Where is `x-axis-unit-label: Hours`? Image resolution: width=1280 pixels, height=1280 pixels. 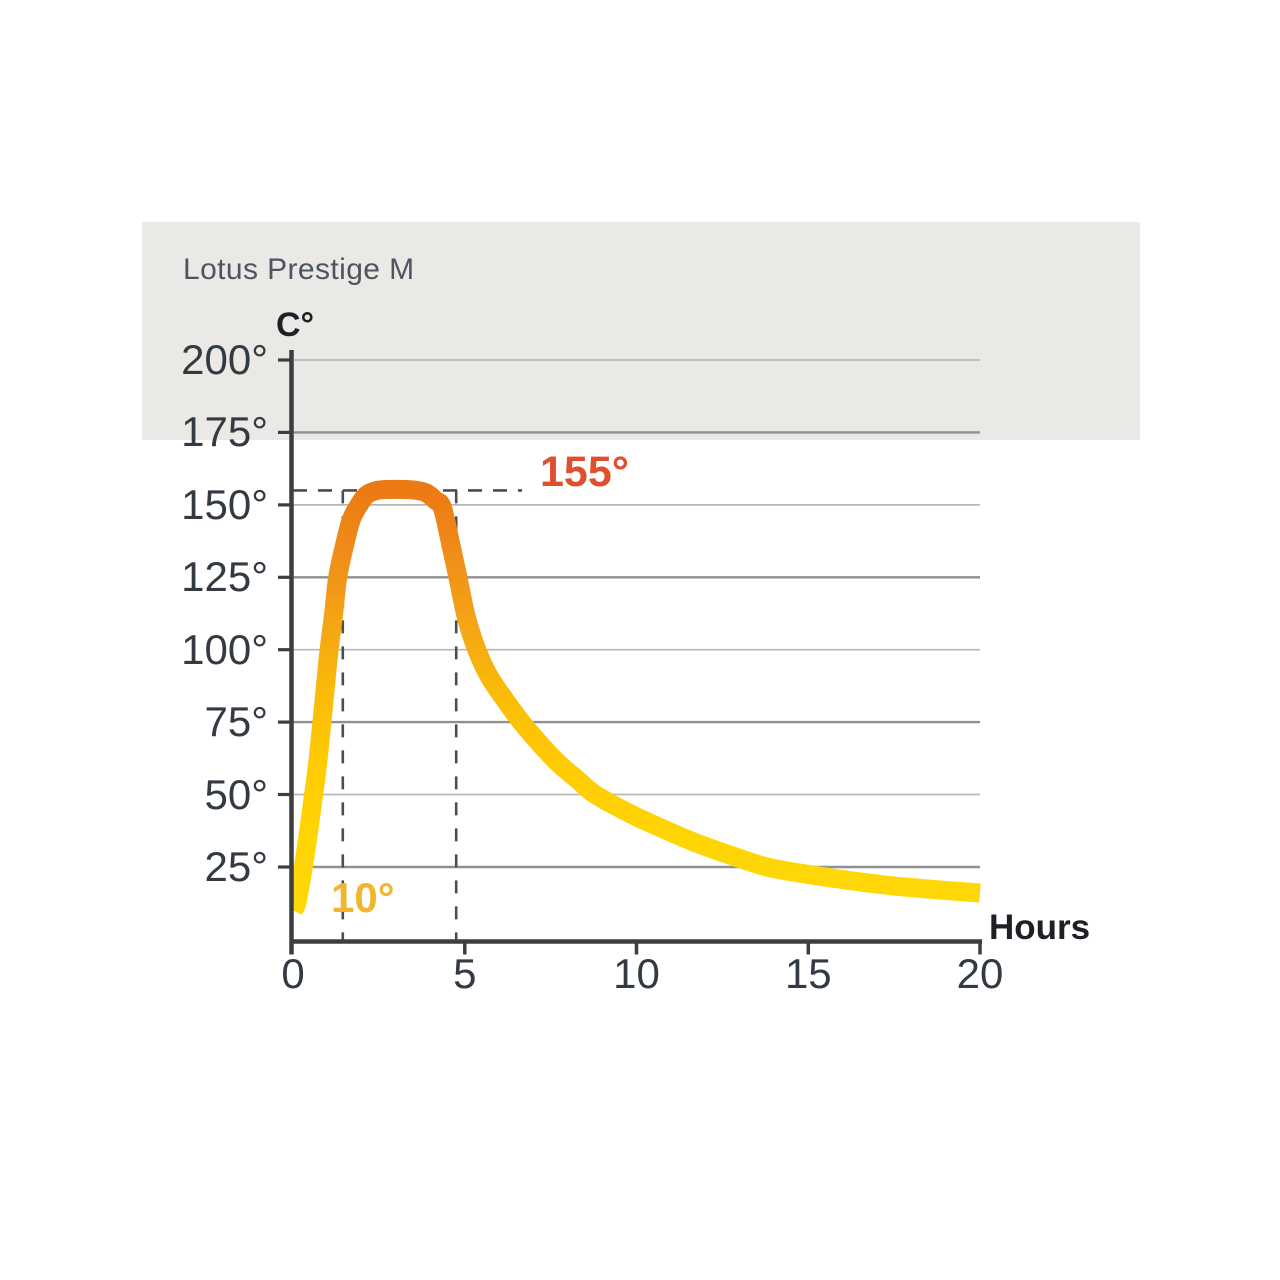 x-axis-unit-label: Hours is located at coordinates (1040, 927).